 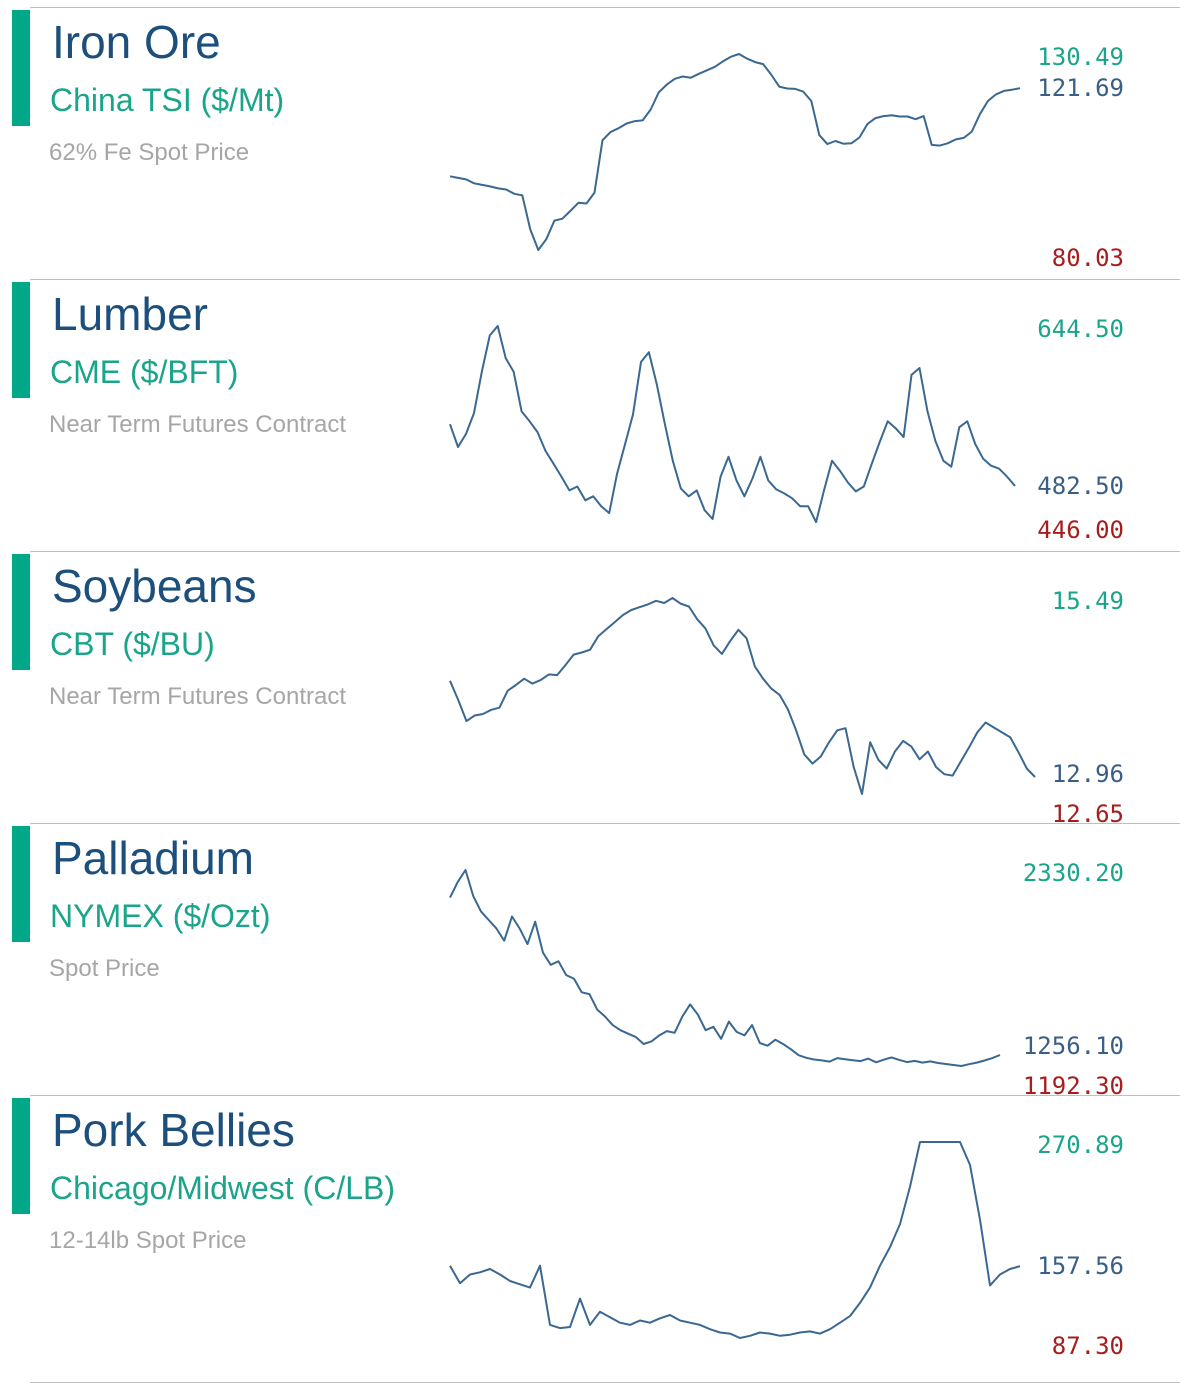 I want to click on high-value: 15.49, so click(x=1087, y=601).